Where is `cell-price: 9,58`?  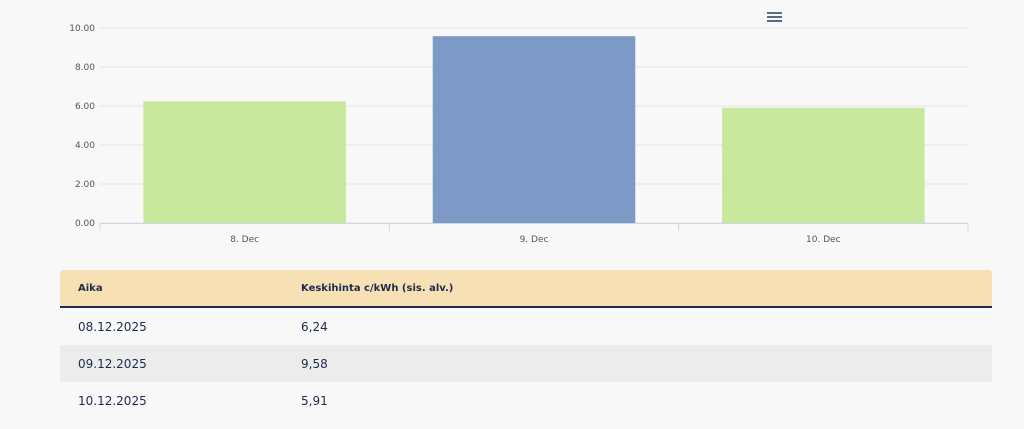 cell-price: 9,58 is located at coordinates (314, 363).